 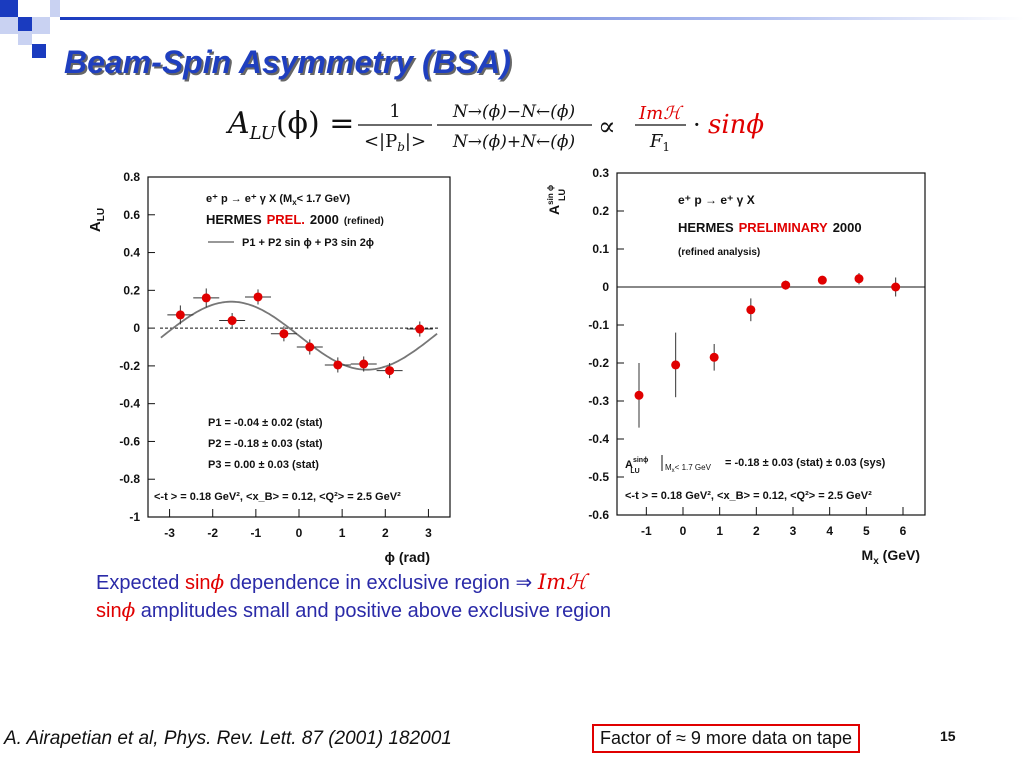 What do you see at coordinates (315, 123) in the screenshot?
I see `formula-lhs-arg: (ϕ) =` at bounding box center [315, 123].